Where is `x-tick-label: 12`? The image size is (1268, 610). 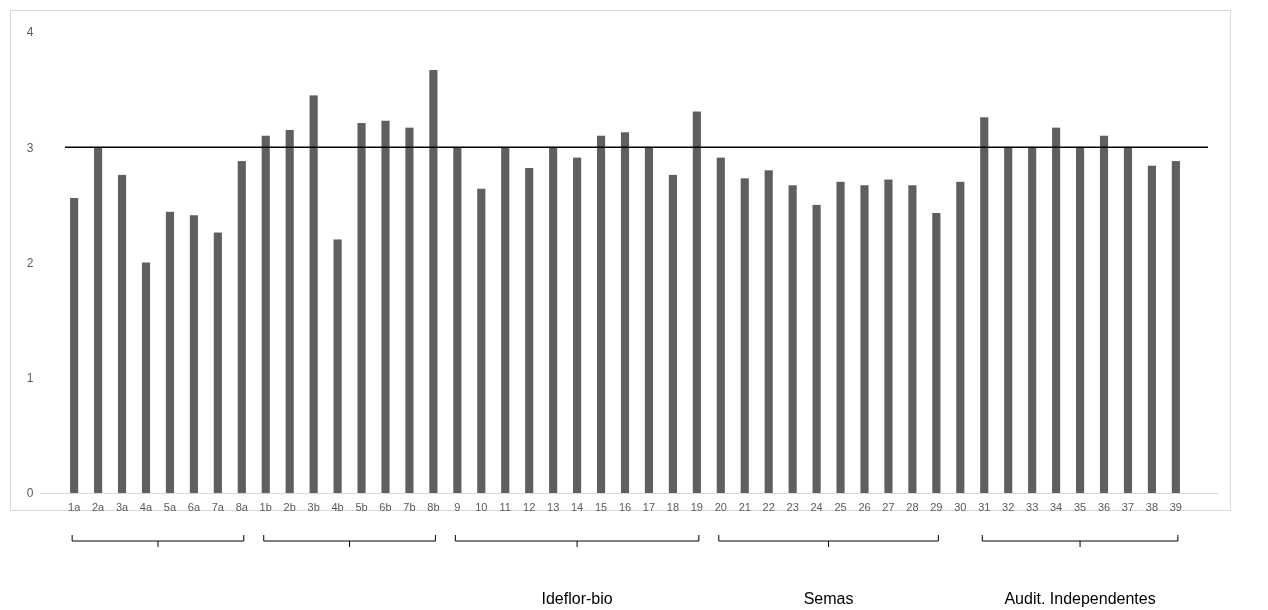
x-tick-label: 12 is located at coordinates (529, 506).